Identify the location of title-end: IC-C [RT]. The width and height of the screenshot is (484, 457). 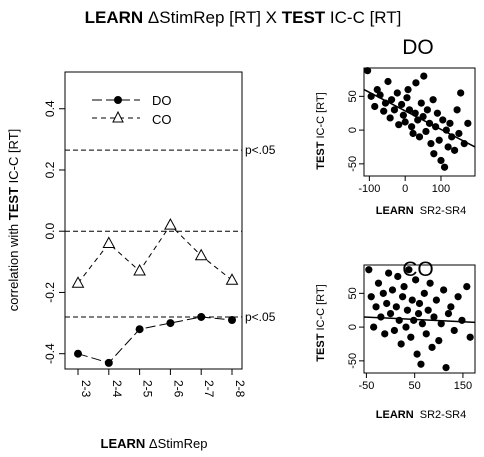
(363, 17).